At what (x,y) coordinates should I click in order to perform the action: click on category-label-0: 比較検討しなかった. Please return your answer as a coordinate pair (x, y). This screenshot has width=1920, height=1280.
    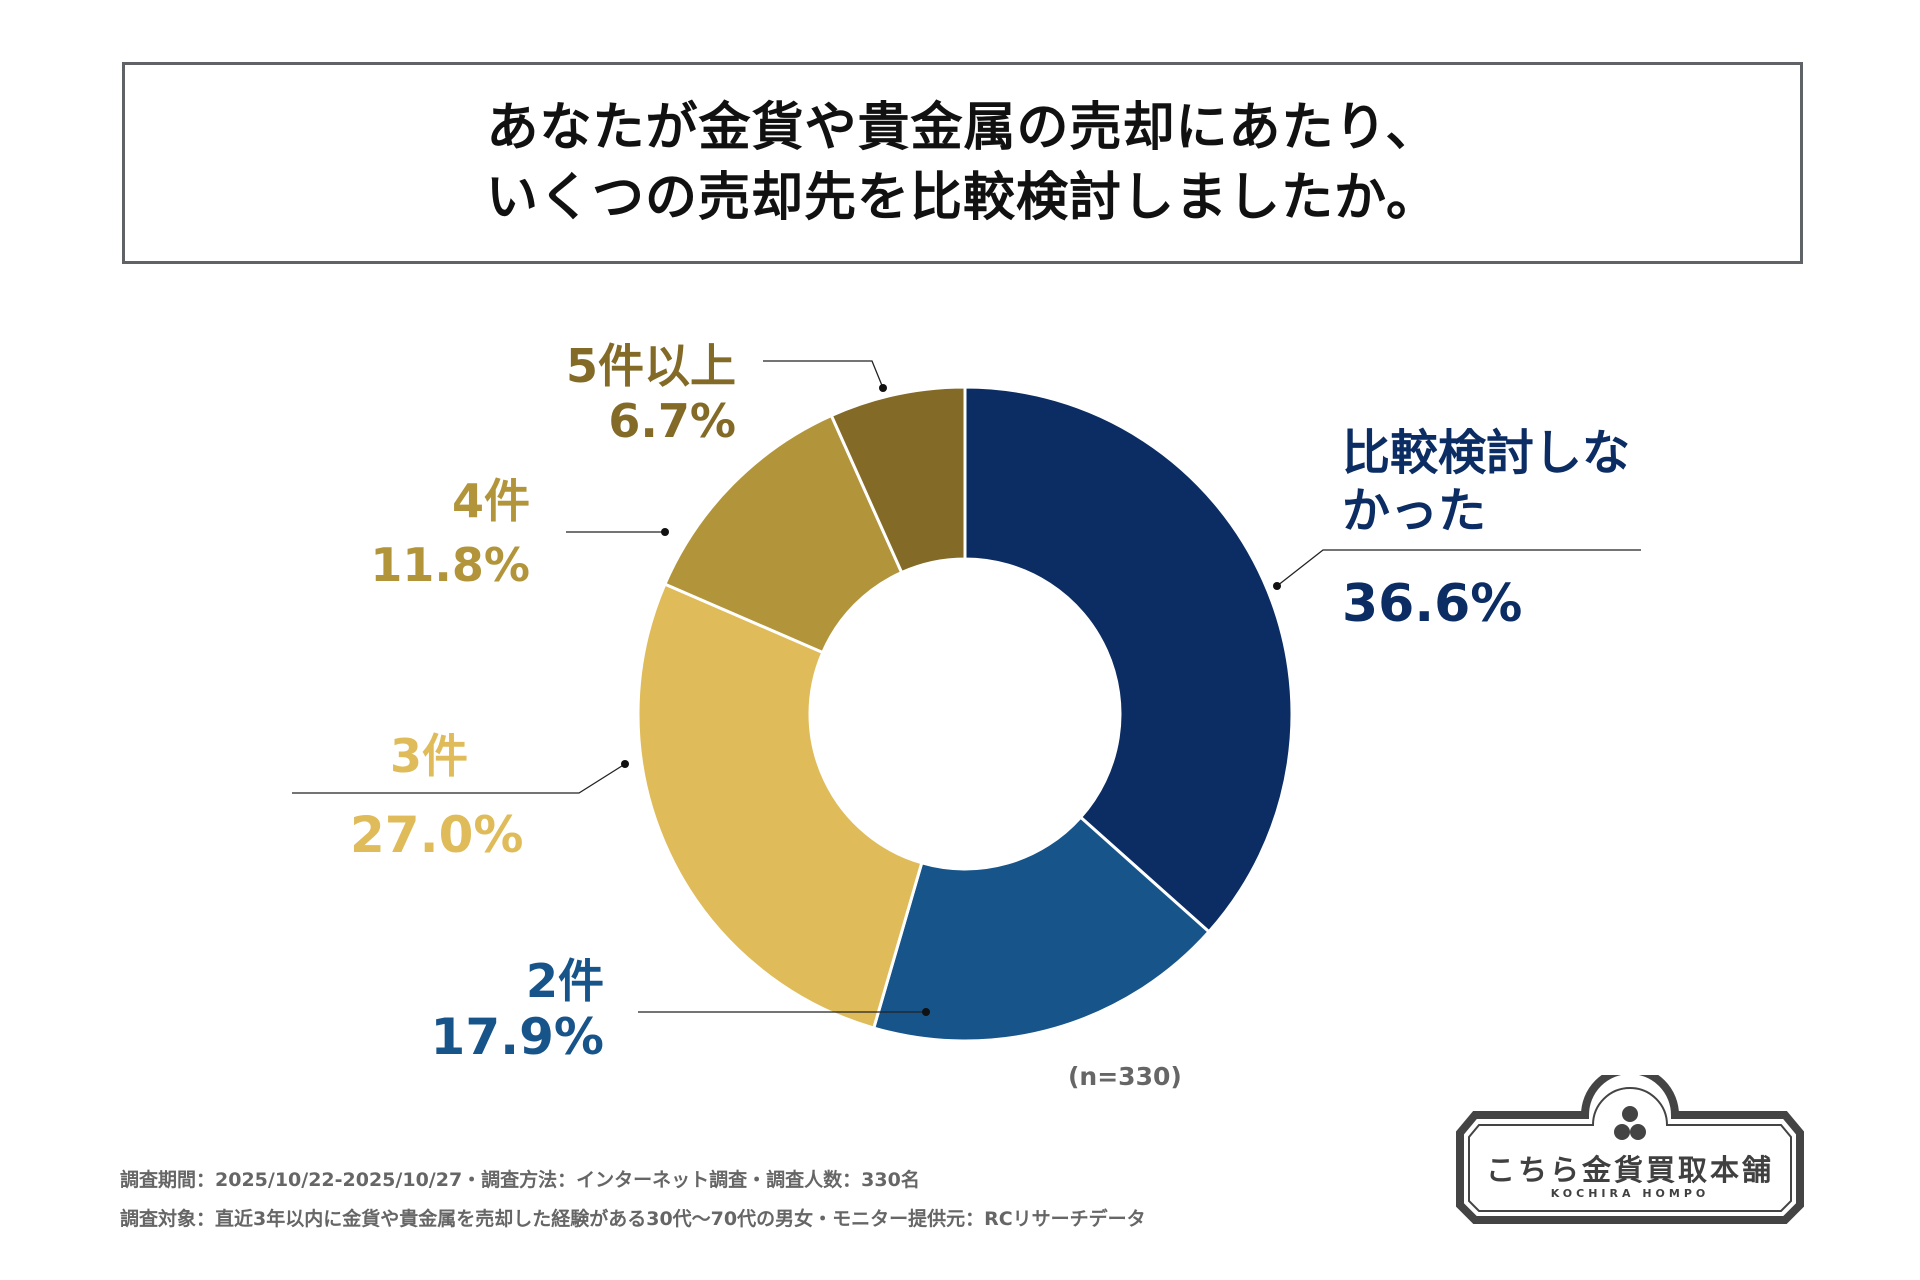
    Looking at the image, I should click on (1486, 482).